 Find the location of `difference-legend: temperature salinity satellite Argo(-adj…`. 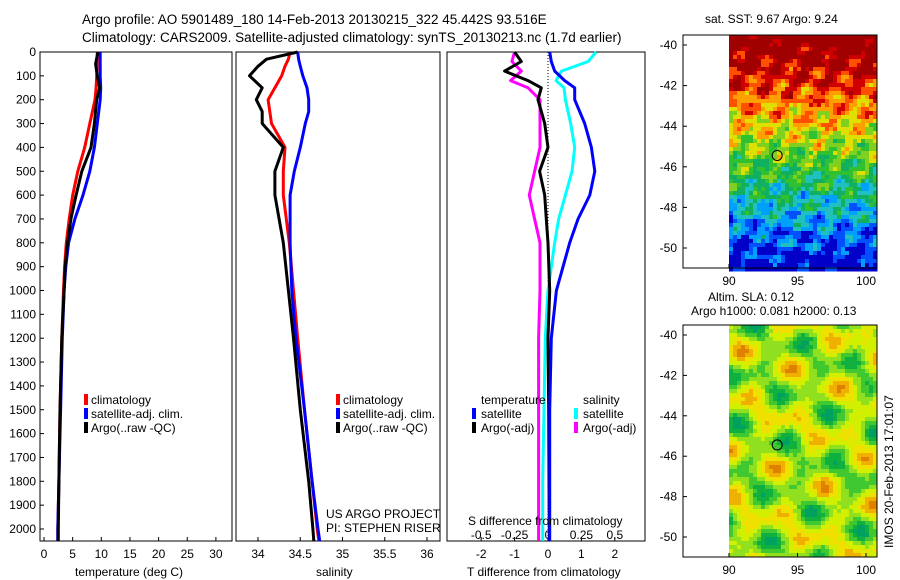

difference-legend: temperature salinity satellite Argo(-adj… is located at coordinates (554, 414).